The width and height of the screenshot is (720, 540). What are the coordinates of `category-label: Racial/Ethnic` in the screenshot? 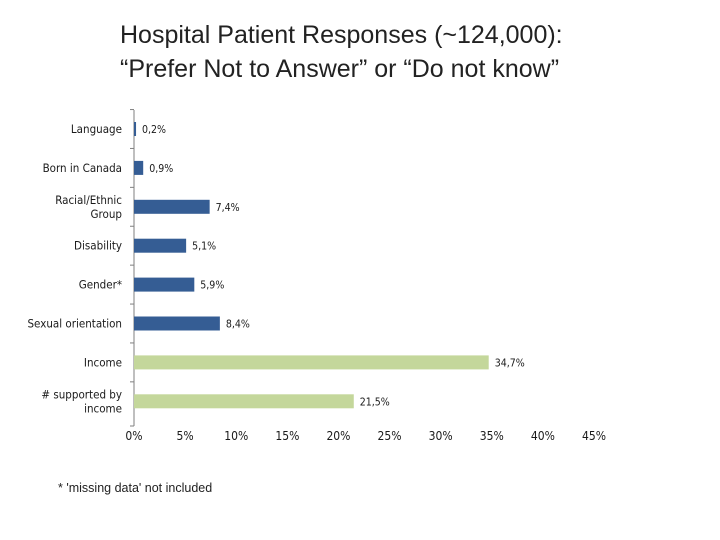 It's located at (88, 200).